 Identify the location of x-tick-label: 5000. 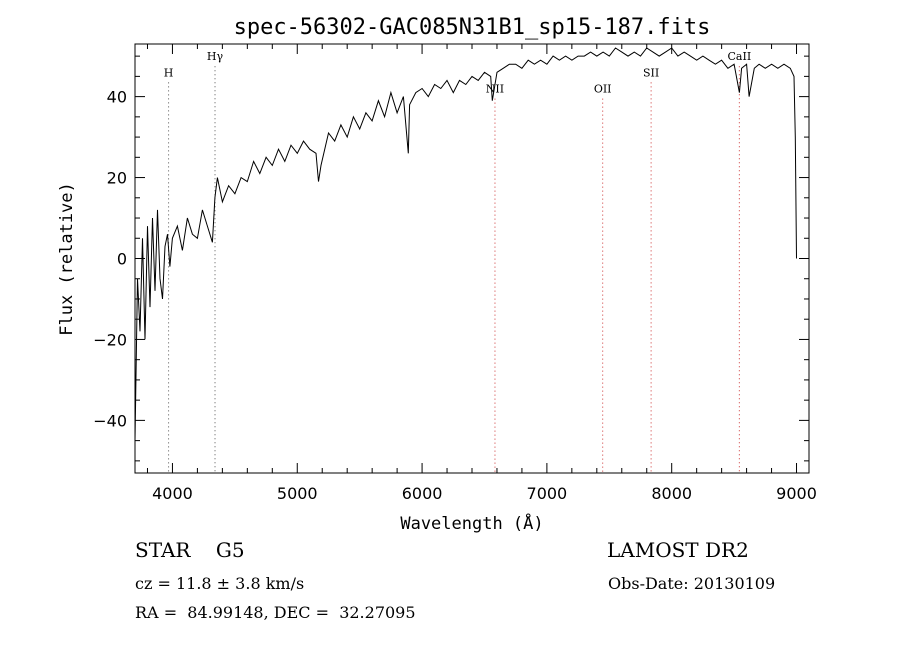
(297, 493).